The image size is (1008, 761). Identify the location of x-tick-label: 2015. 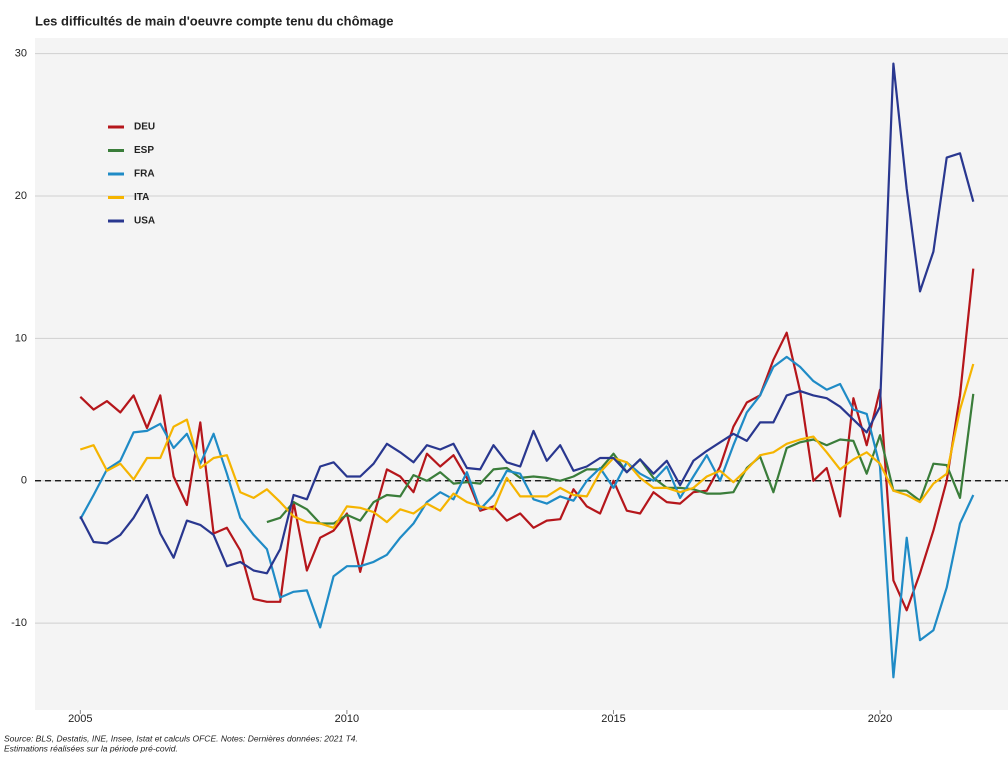
(613, 719).